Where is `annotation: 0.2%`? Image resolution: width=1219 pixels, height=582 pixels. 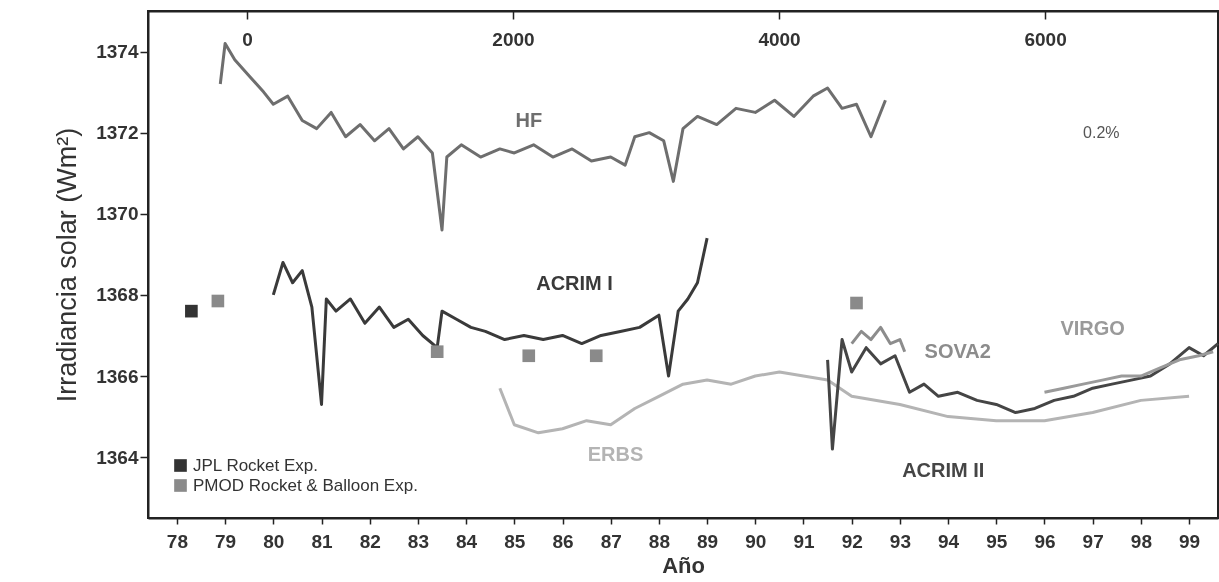
annotation: 0.2% is located at coordinates (1101, 132).